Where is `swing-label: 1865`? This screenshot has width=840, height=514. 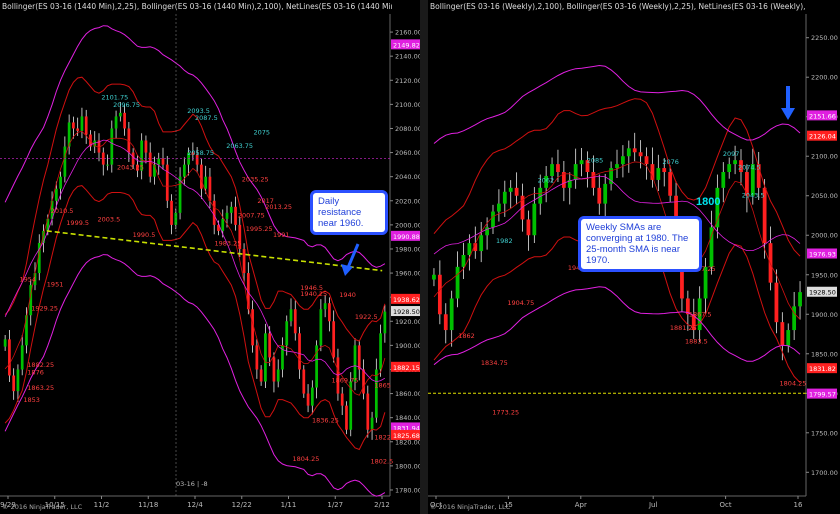 swing-label: 1865 is located at coordinates (382, 386).